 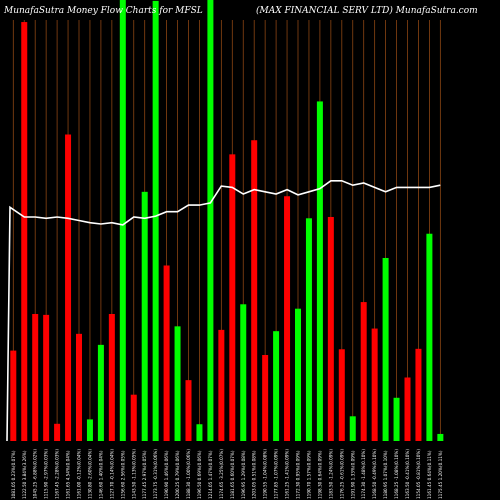 What do you see at coordinates (308, 474) in the screenshot?
I see `x-tick-label: 1190.70 1.57%(0.09%)` at bounding box center [308, 474].